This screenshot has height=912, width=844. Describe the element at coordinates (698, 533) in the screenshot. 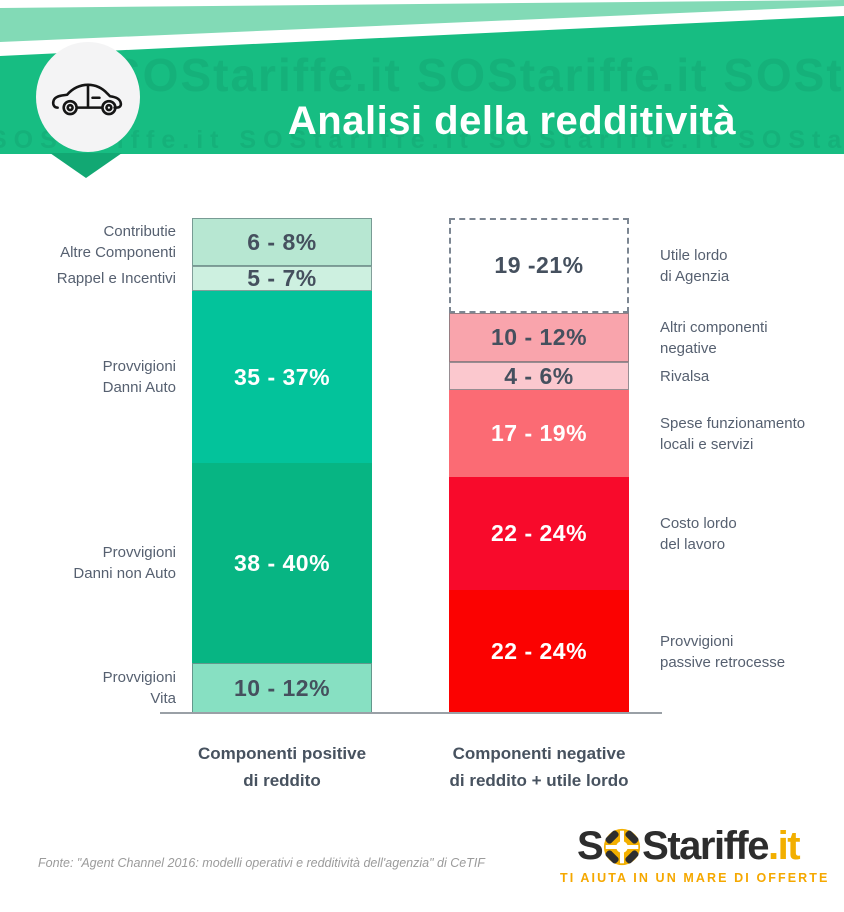

I see `label-costo-lordo-lavoro: Costo lordo del lavoro` at that location.